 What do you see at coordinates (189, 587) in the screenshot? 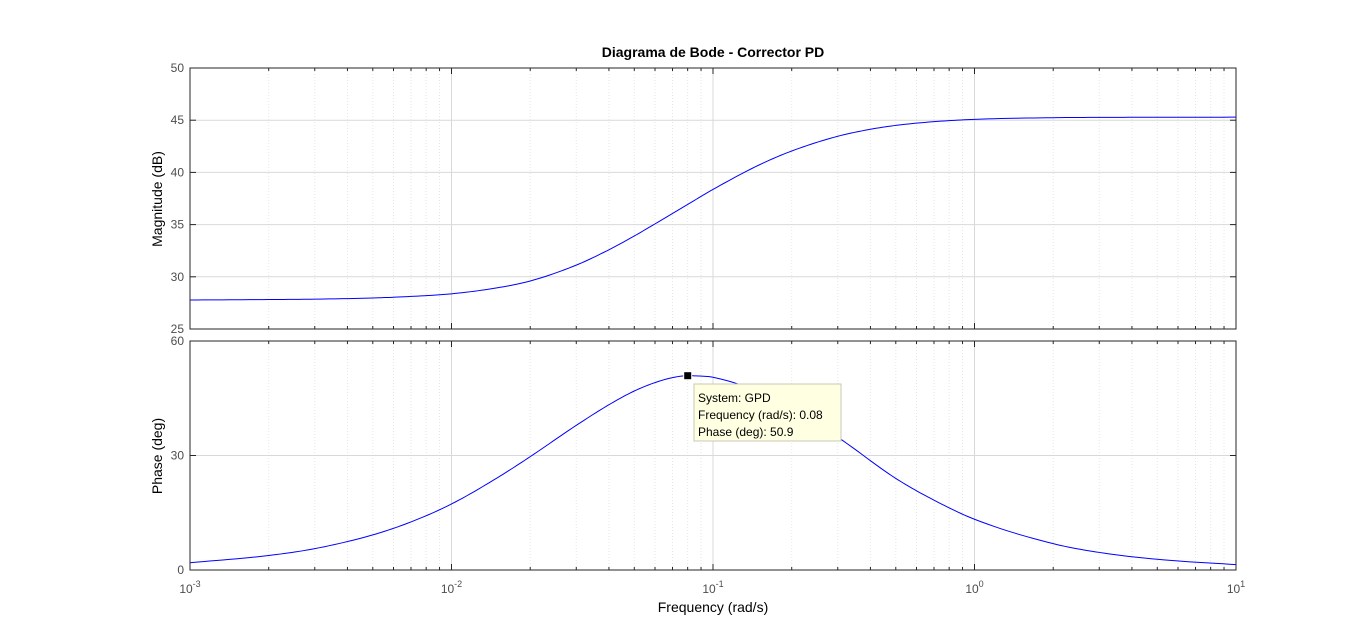
I see `x-tick-label: 10⁻³` at bounding box center [189, 587].